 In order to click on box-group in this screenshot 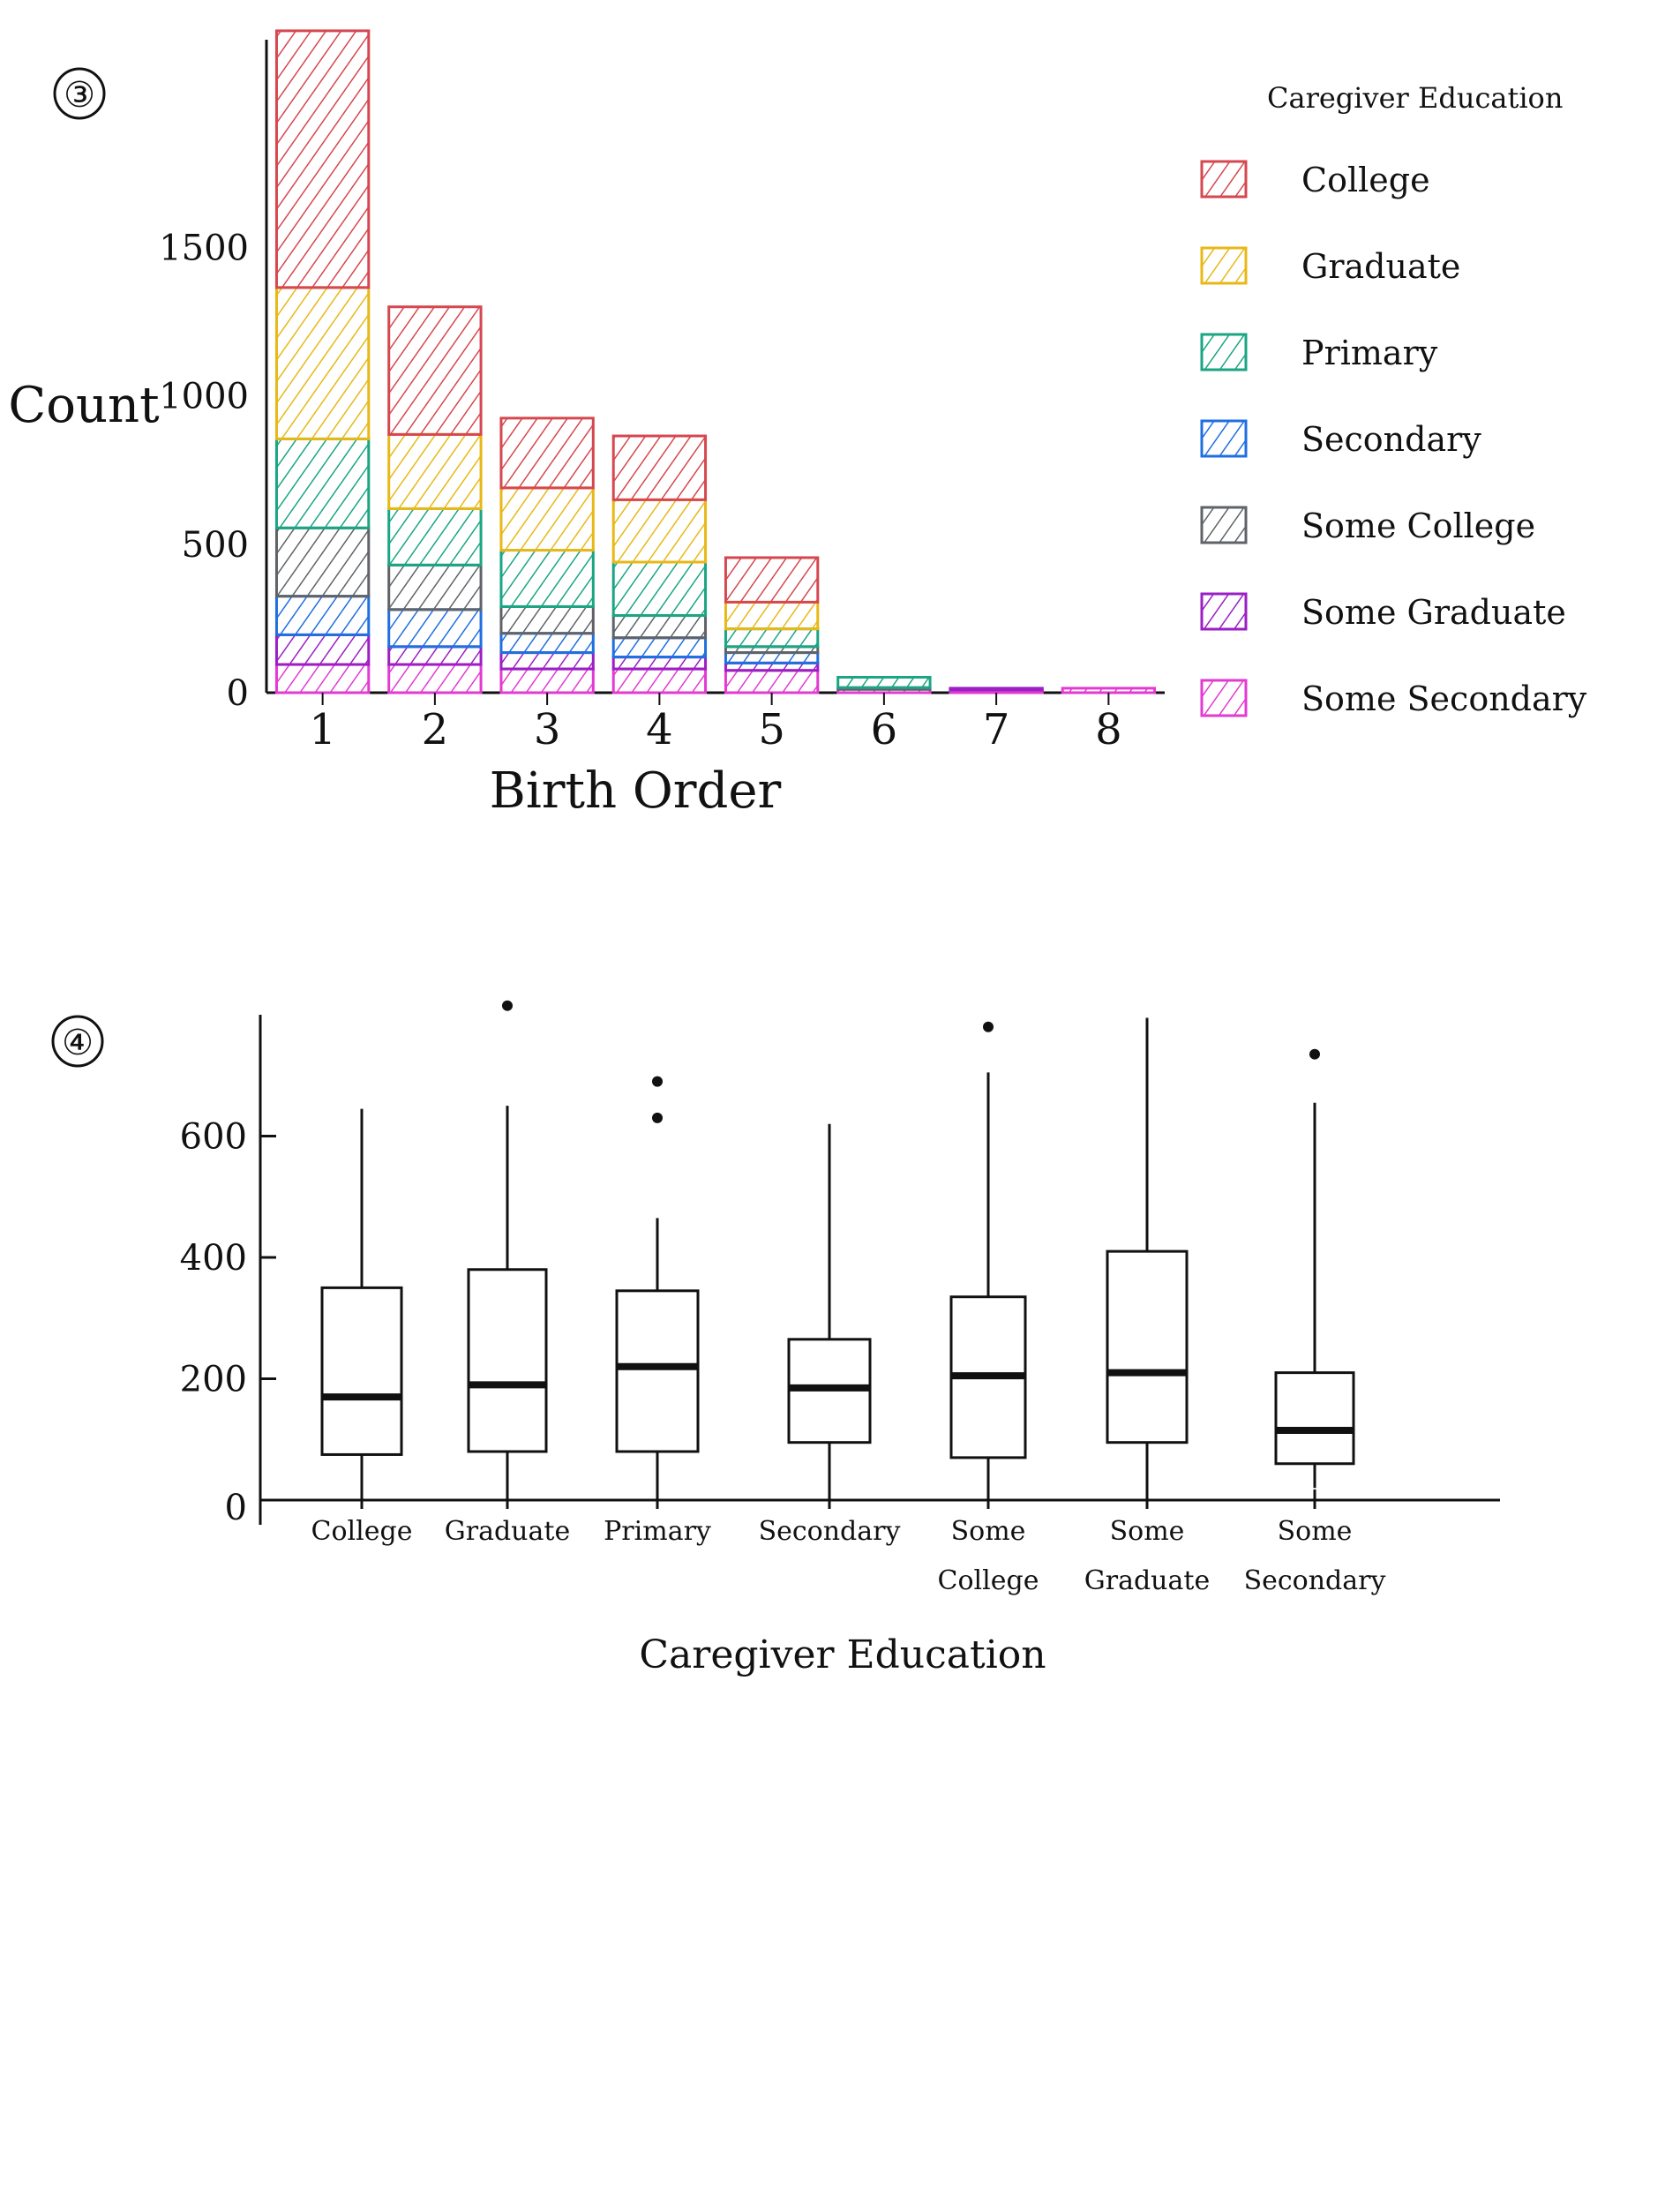, I will do `click(837, 1250)`.